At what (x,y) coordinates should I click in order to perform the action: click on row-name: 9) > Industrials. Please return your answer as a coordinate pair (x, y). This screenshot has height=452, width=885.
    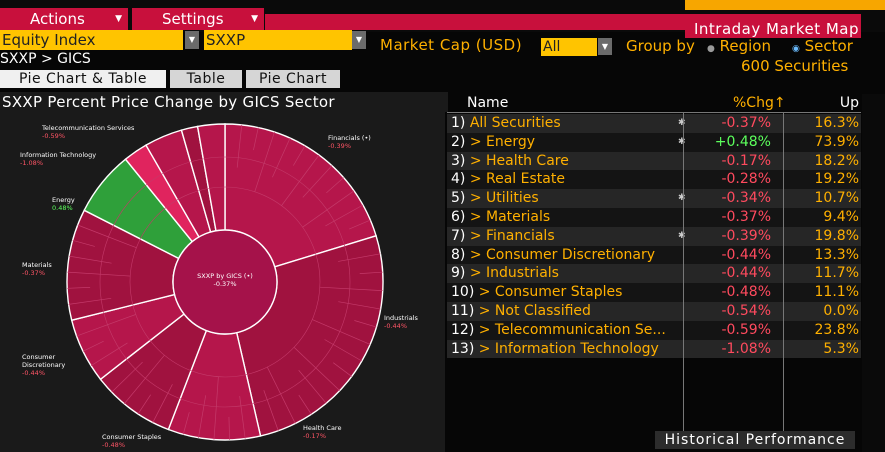
    Looking at the image, I should click on (505, 273).